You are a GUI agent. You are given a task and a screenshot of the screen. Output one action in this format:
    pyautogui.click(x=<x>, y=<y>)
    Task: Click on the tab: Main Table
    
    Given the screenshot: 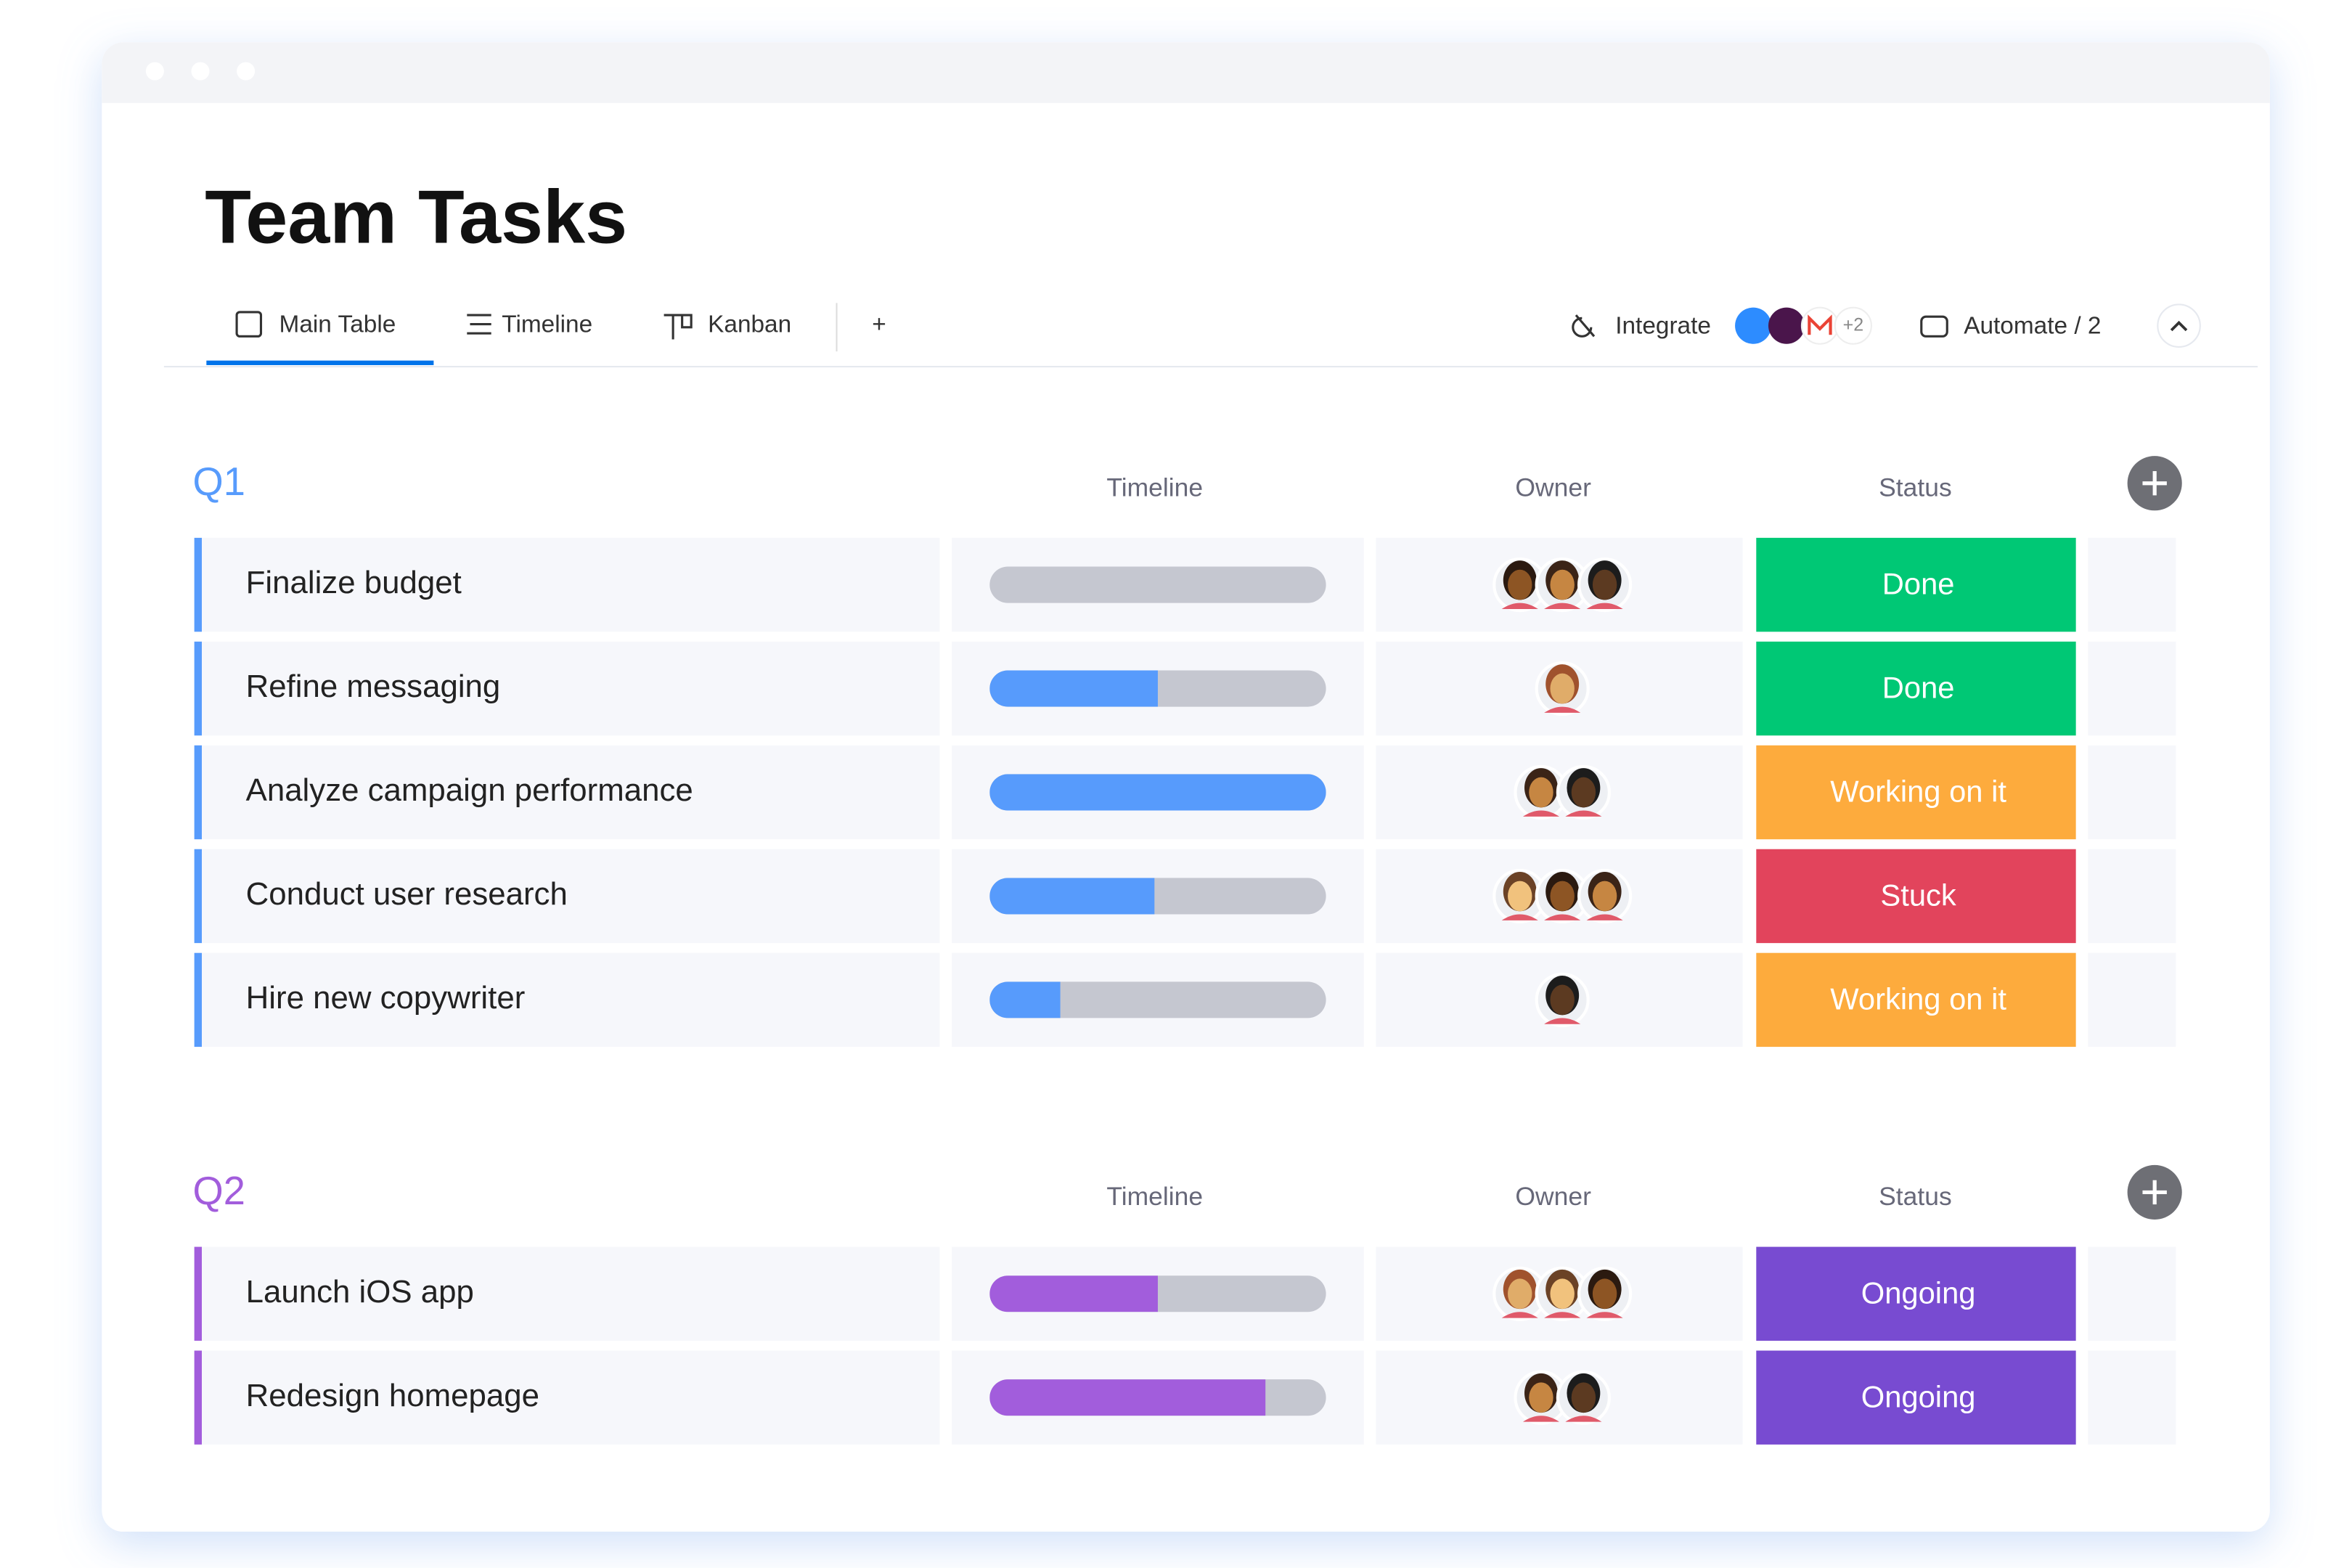 What is the action you would take?
    pyautogui.click(x=338, y=325)
    